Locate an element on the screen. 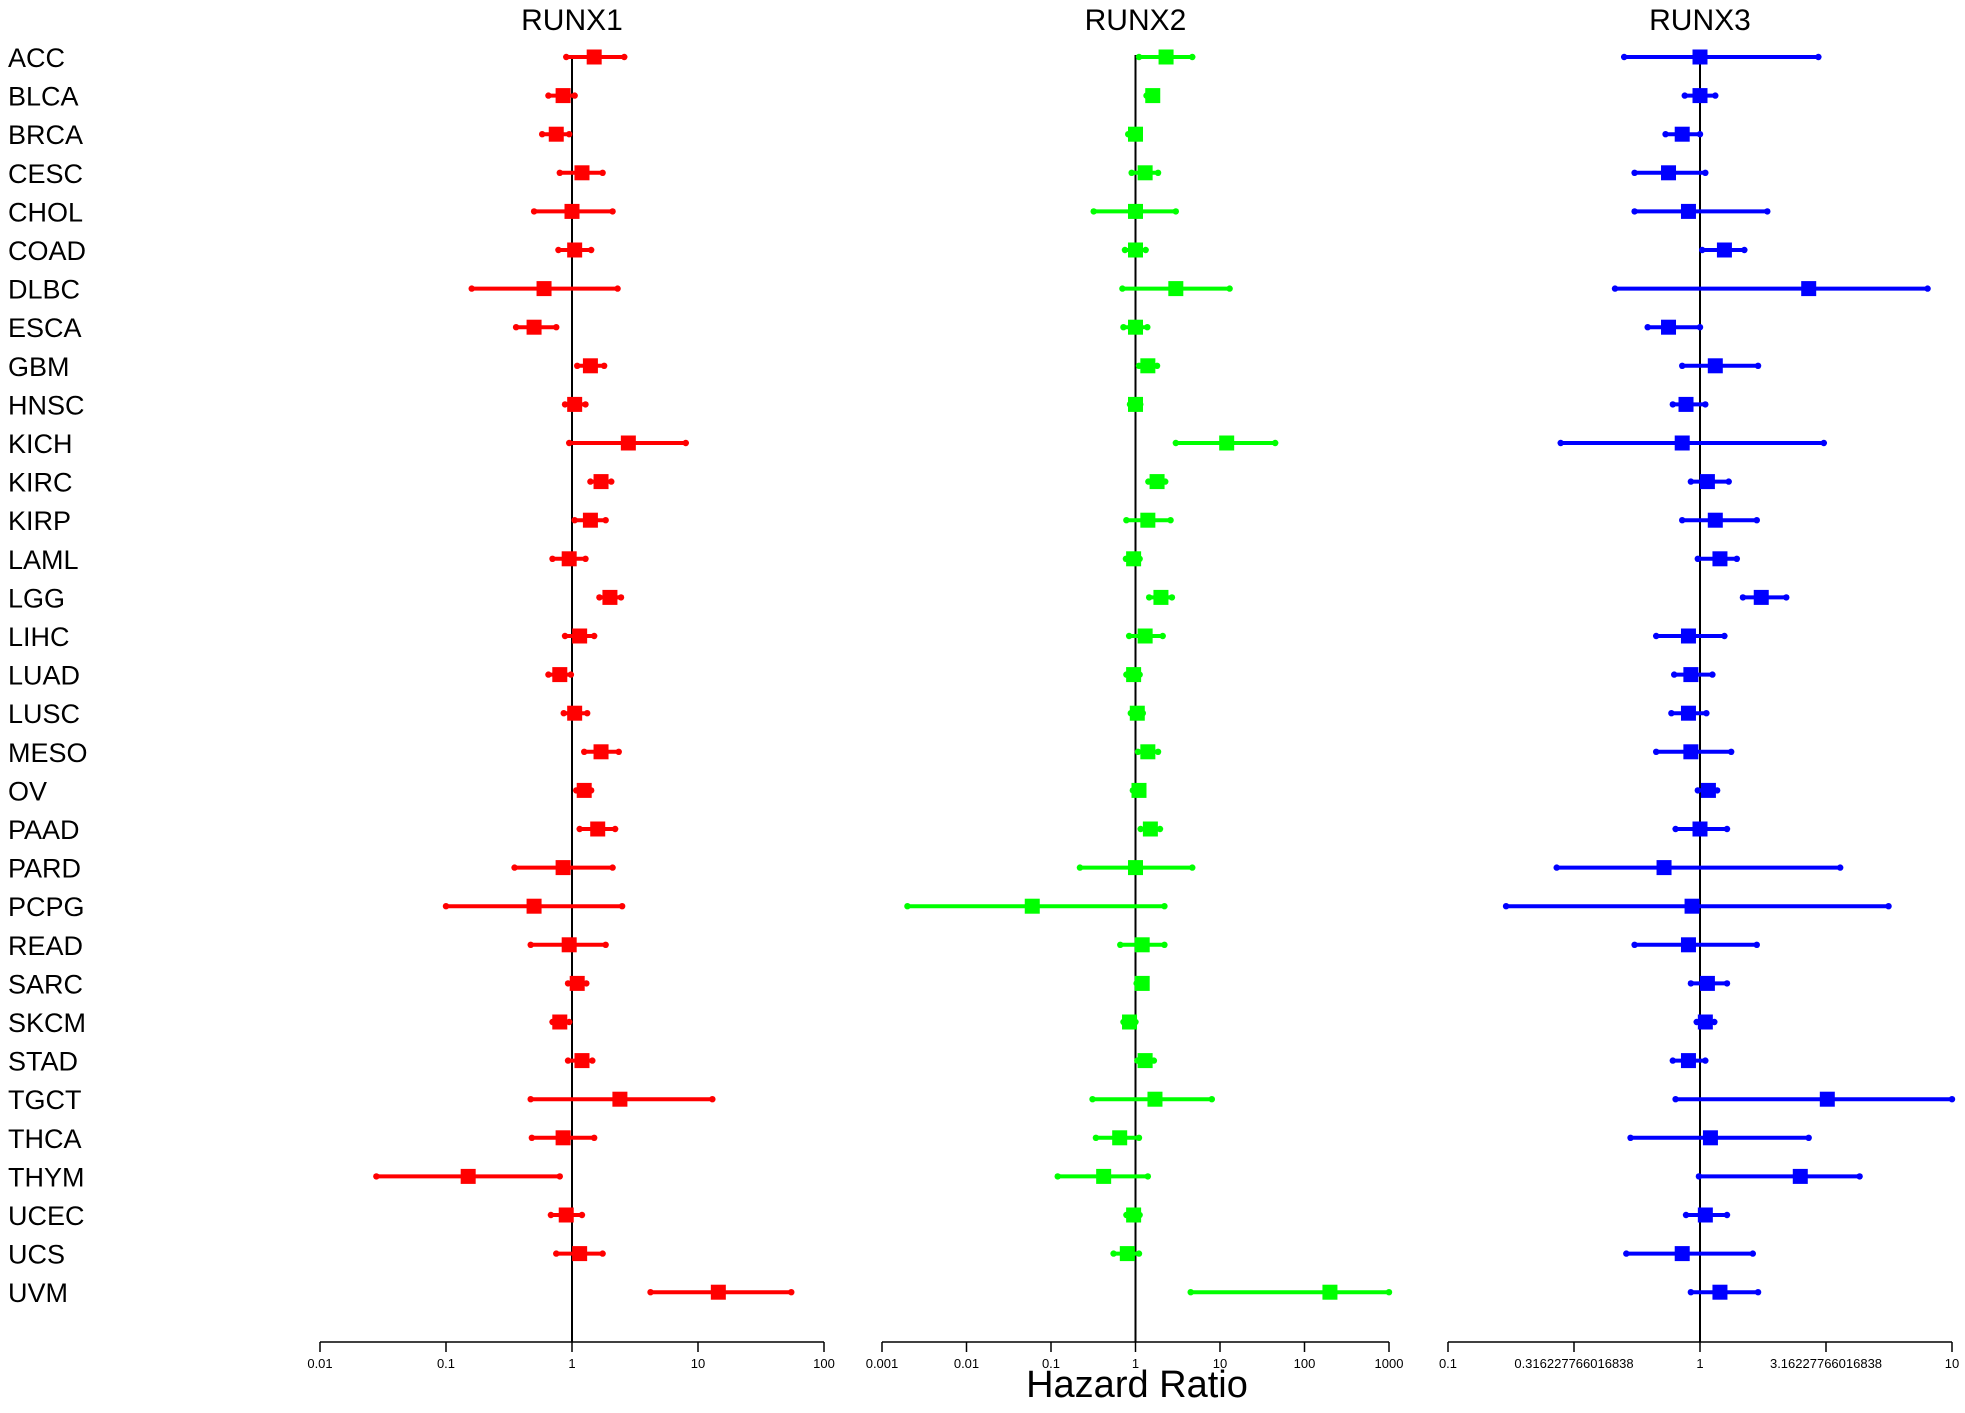 The height and width of the screenshot is (1413, 1965). forest-row-runx1-hnsc is located at coordinates (575, 404).